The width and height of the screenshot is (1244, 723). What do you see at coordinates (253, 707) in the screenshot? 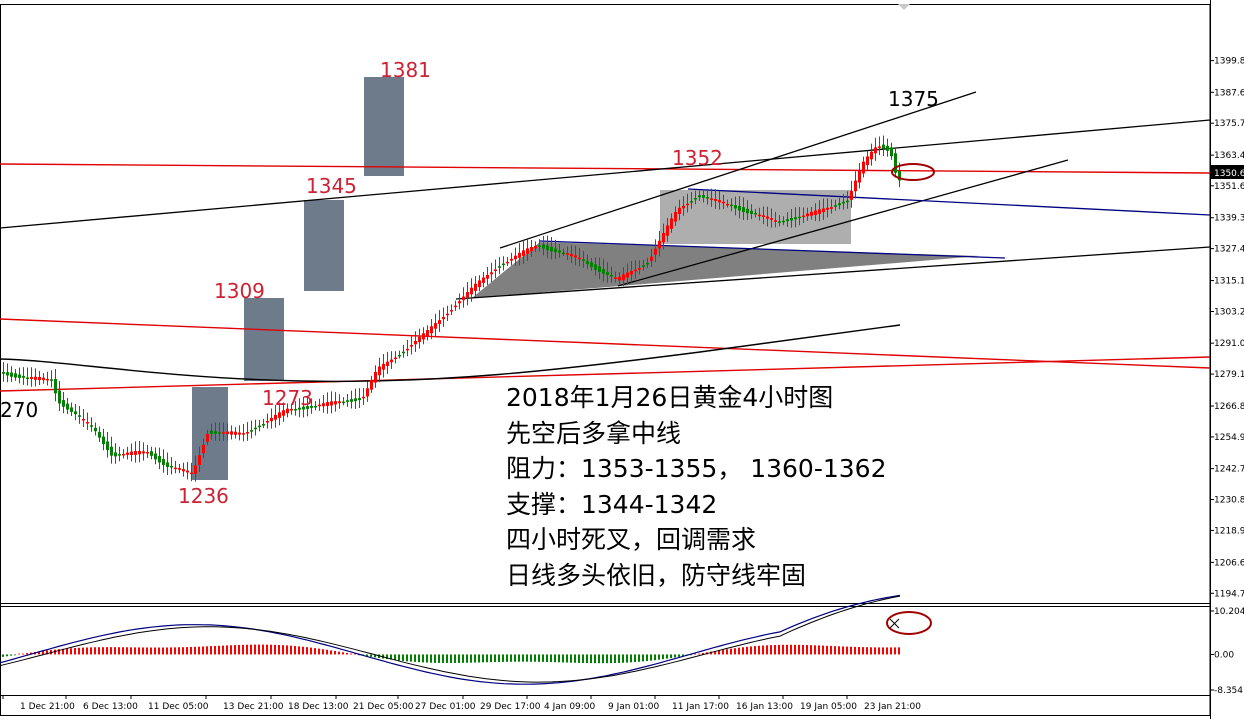
I see `time-tick-label: 13 Dec 21:00` at bounding box center [253, 707].